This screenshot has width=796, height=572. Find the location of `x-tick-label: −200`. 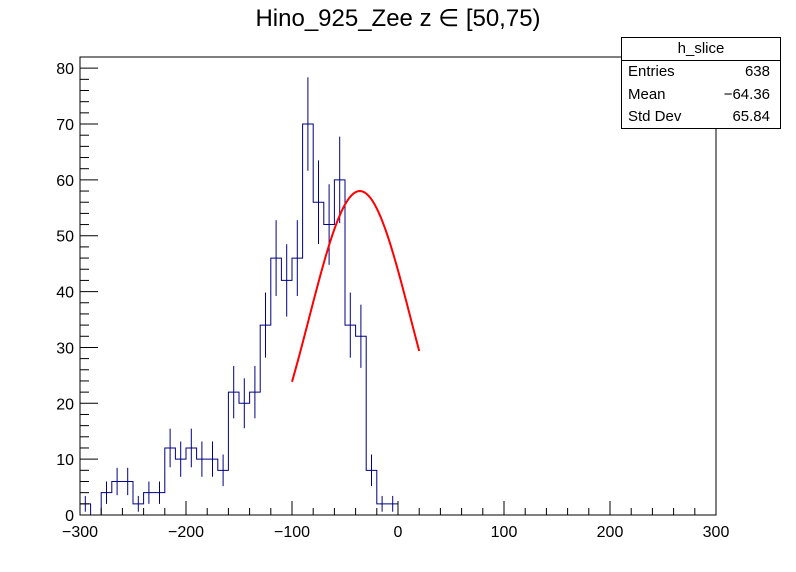

x-tick-label: −200 is located at coordinates (186, 532).